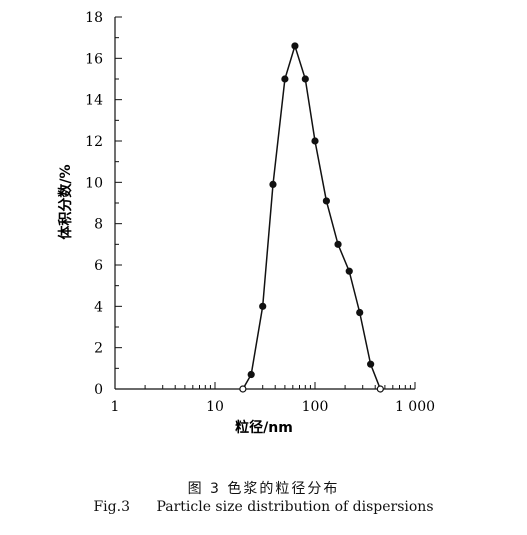  I want to click on y-axis-label: 体积分数/%, so click(65, 201).